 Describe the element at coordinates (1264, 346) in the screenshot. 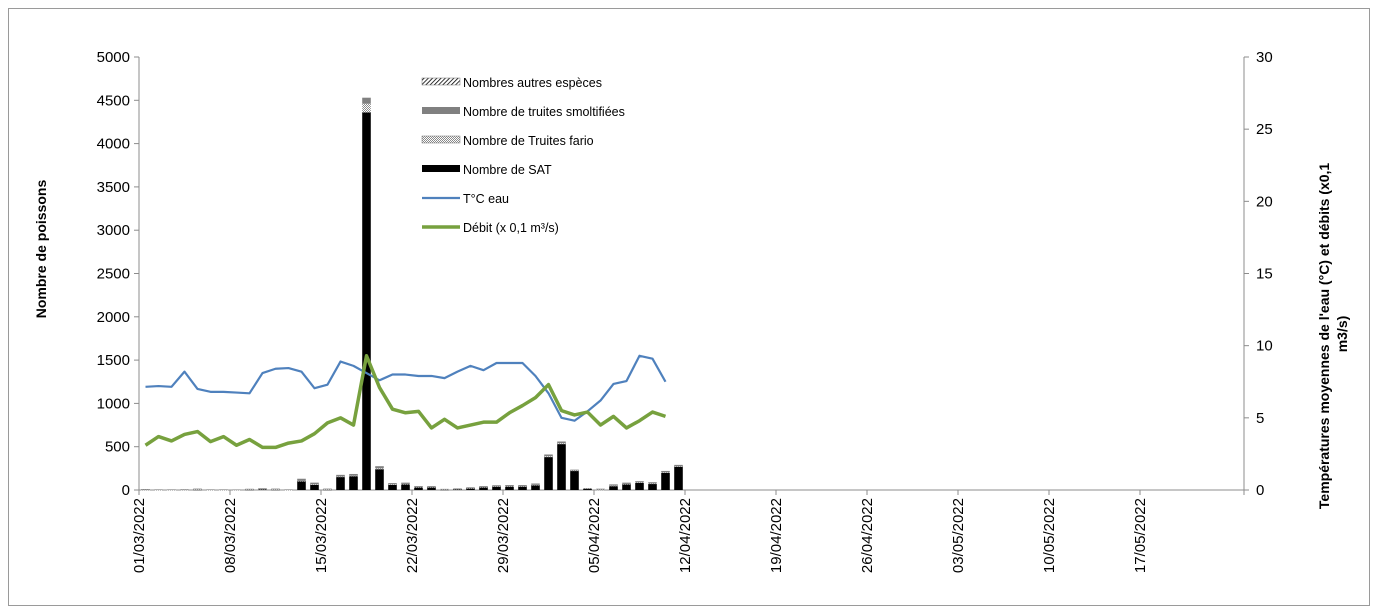

I see `y2-tick-label: 10` at that location.